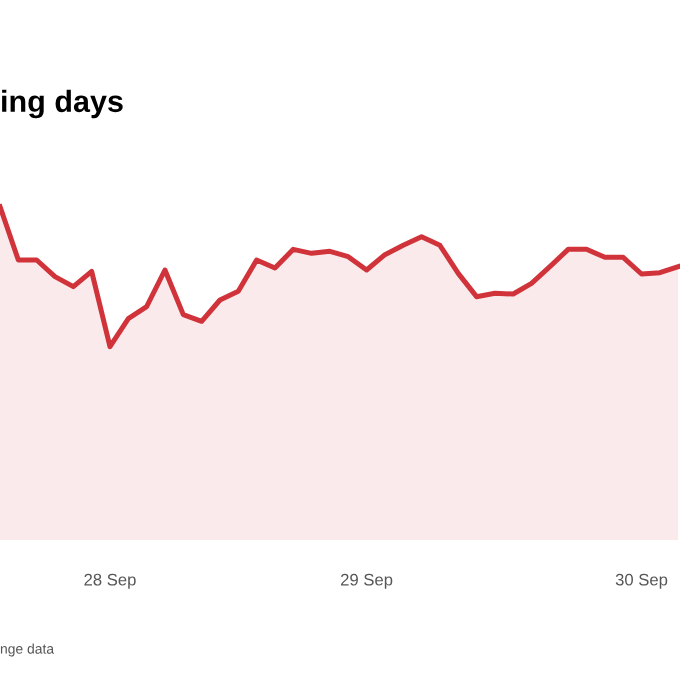 The image size is (680, 680). I want to click on chart-title: ing days, so click(62, 104).